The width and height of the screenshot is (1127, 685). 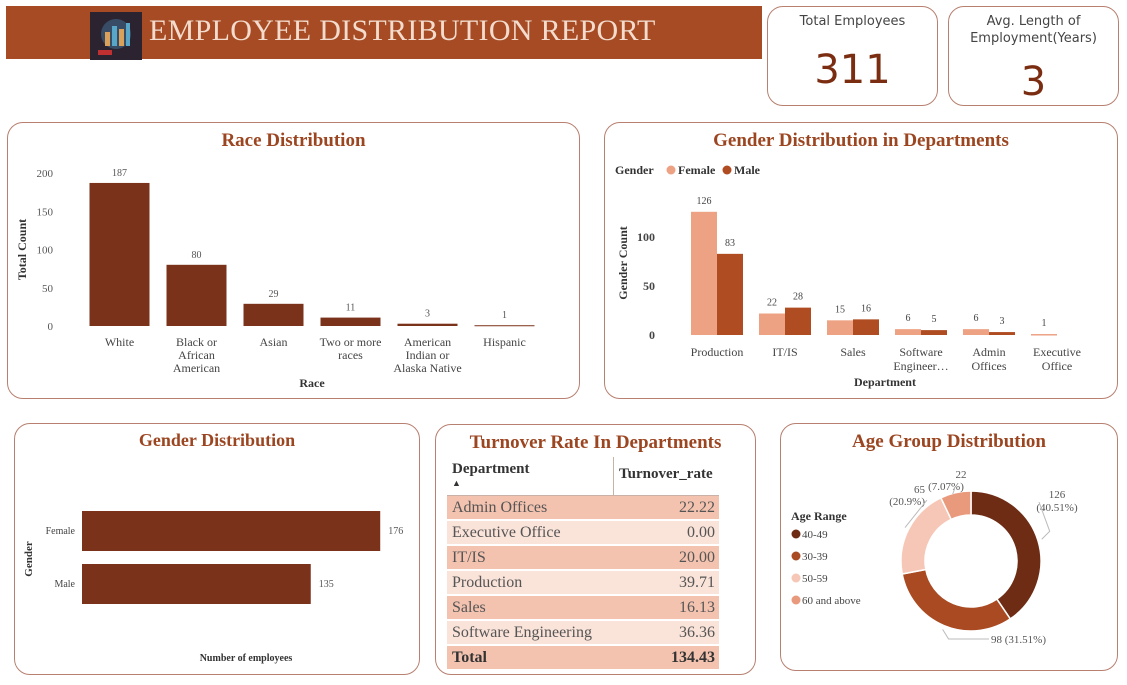 I want to click on legend-label: Male, so click(x=747, y=170).